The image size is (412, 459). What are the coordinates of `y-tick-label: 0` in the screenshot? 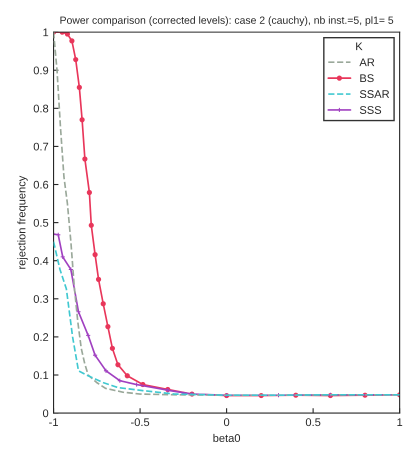 It's located at (45, 413).